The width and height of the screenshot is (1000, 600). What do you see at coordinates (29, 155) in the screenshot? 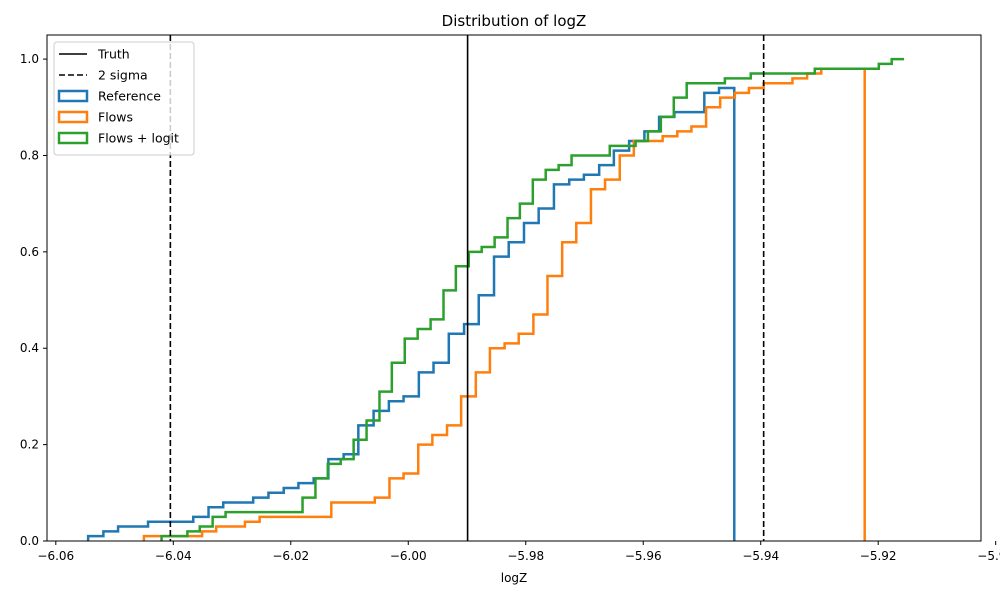
I see `y-tick-label: 0.8` at bounding box center [29, 155].